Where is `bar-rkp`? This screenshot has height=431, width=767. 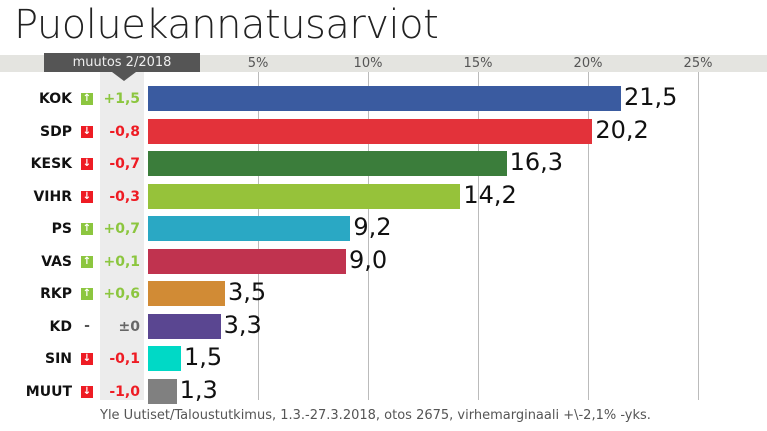 bar-rkp is located at coordinates (186, 293).